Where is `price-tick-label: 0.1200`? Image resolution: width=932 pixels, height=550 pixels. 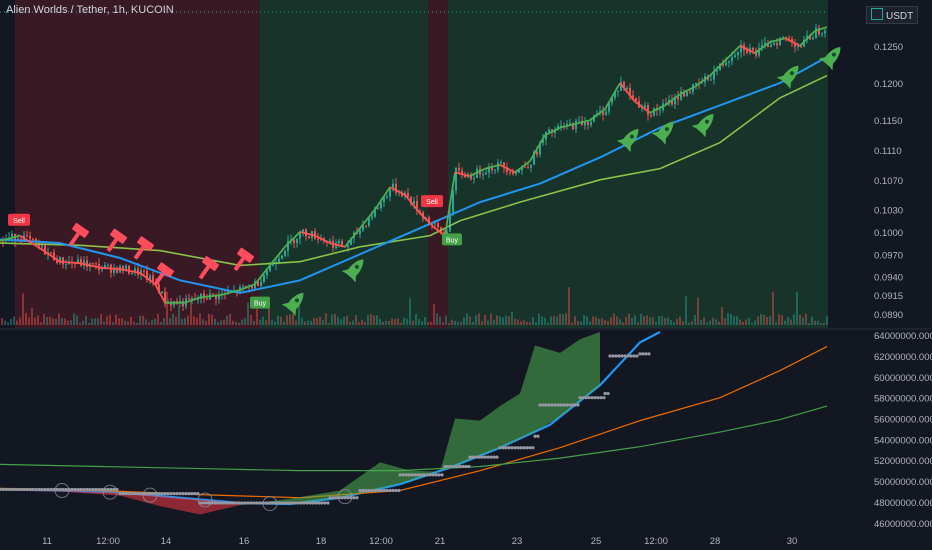
price-tick-label: 0.1200 is located at coordinates (888, 84).